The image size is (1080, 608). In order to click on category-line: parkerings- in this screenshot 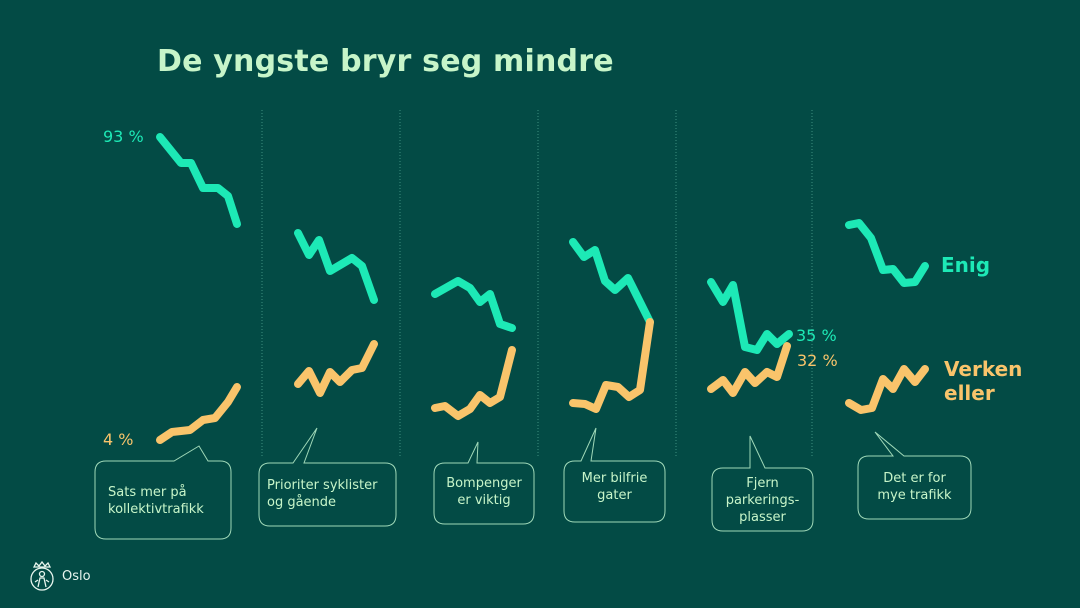, I will do `click(762, 500)`.